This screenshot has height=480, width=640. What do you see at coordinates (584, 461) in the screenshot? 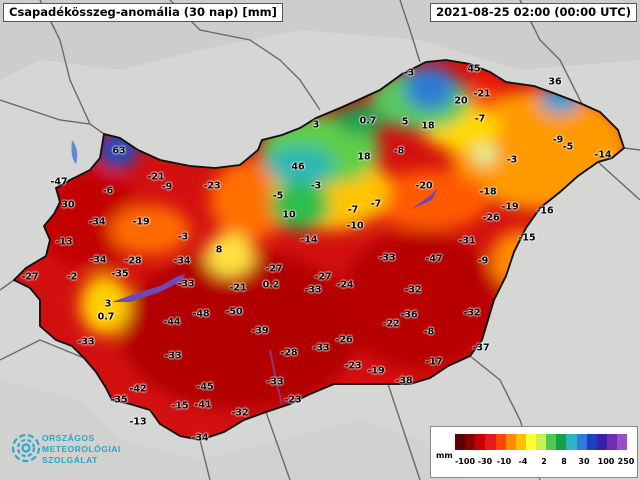
I see `legend-tick-label: 30` at bounding box center [584, 461].